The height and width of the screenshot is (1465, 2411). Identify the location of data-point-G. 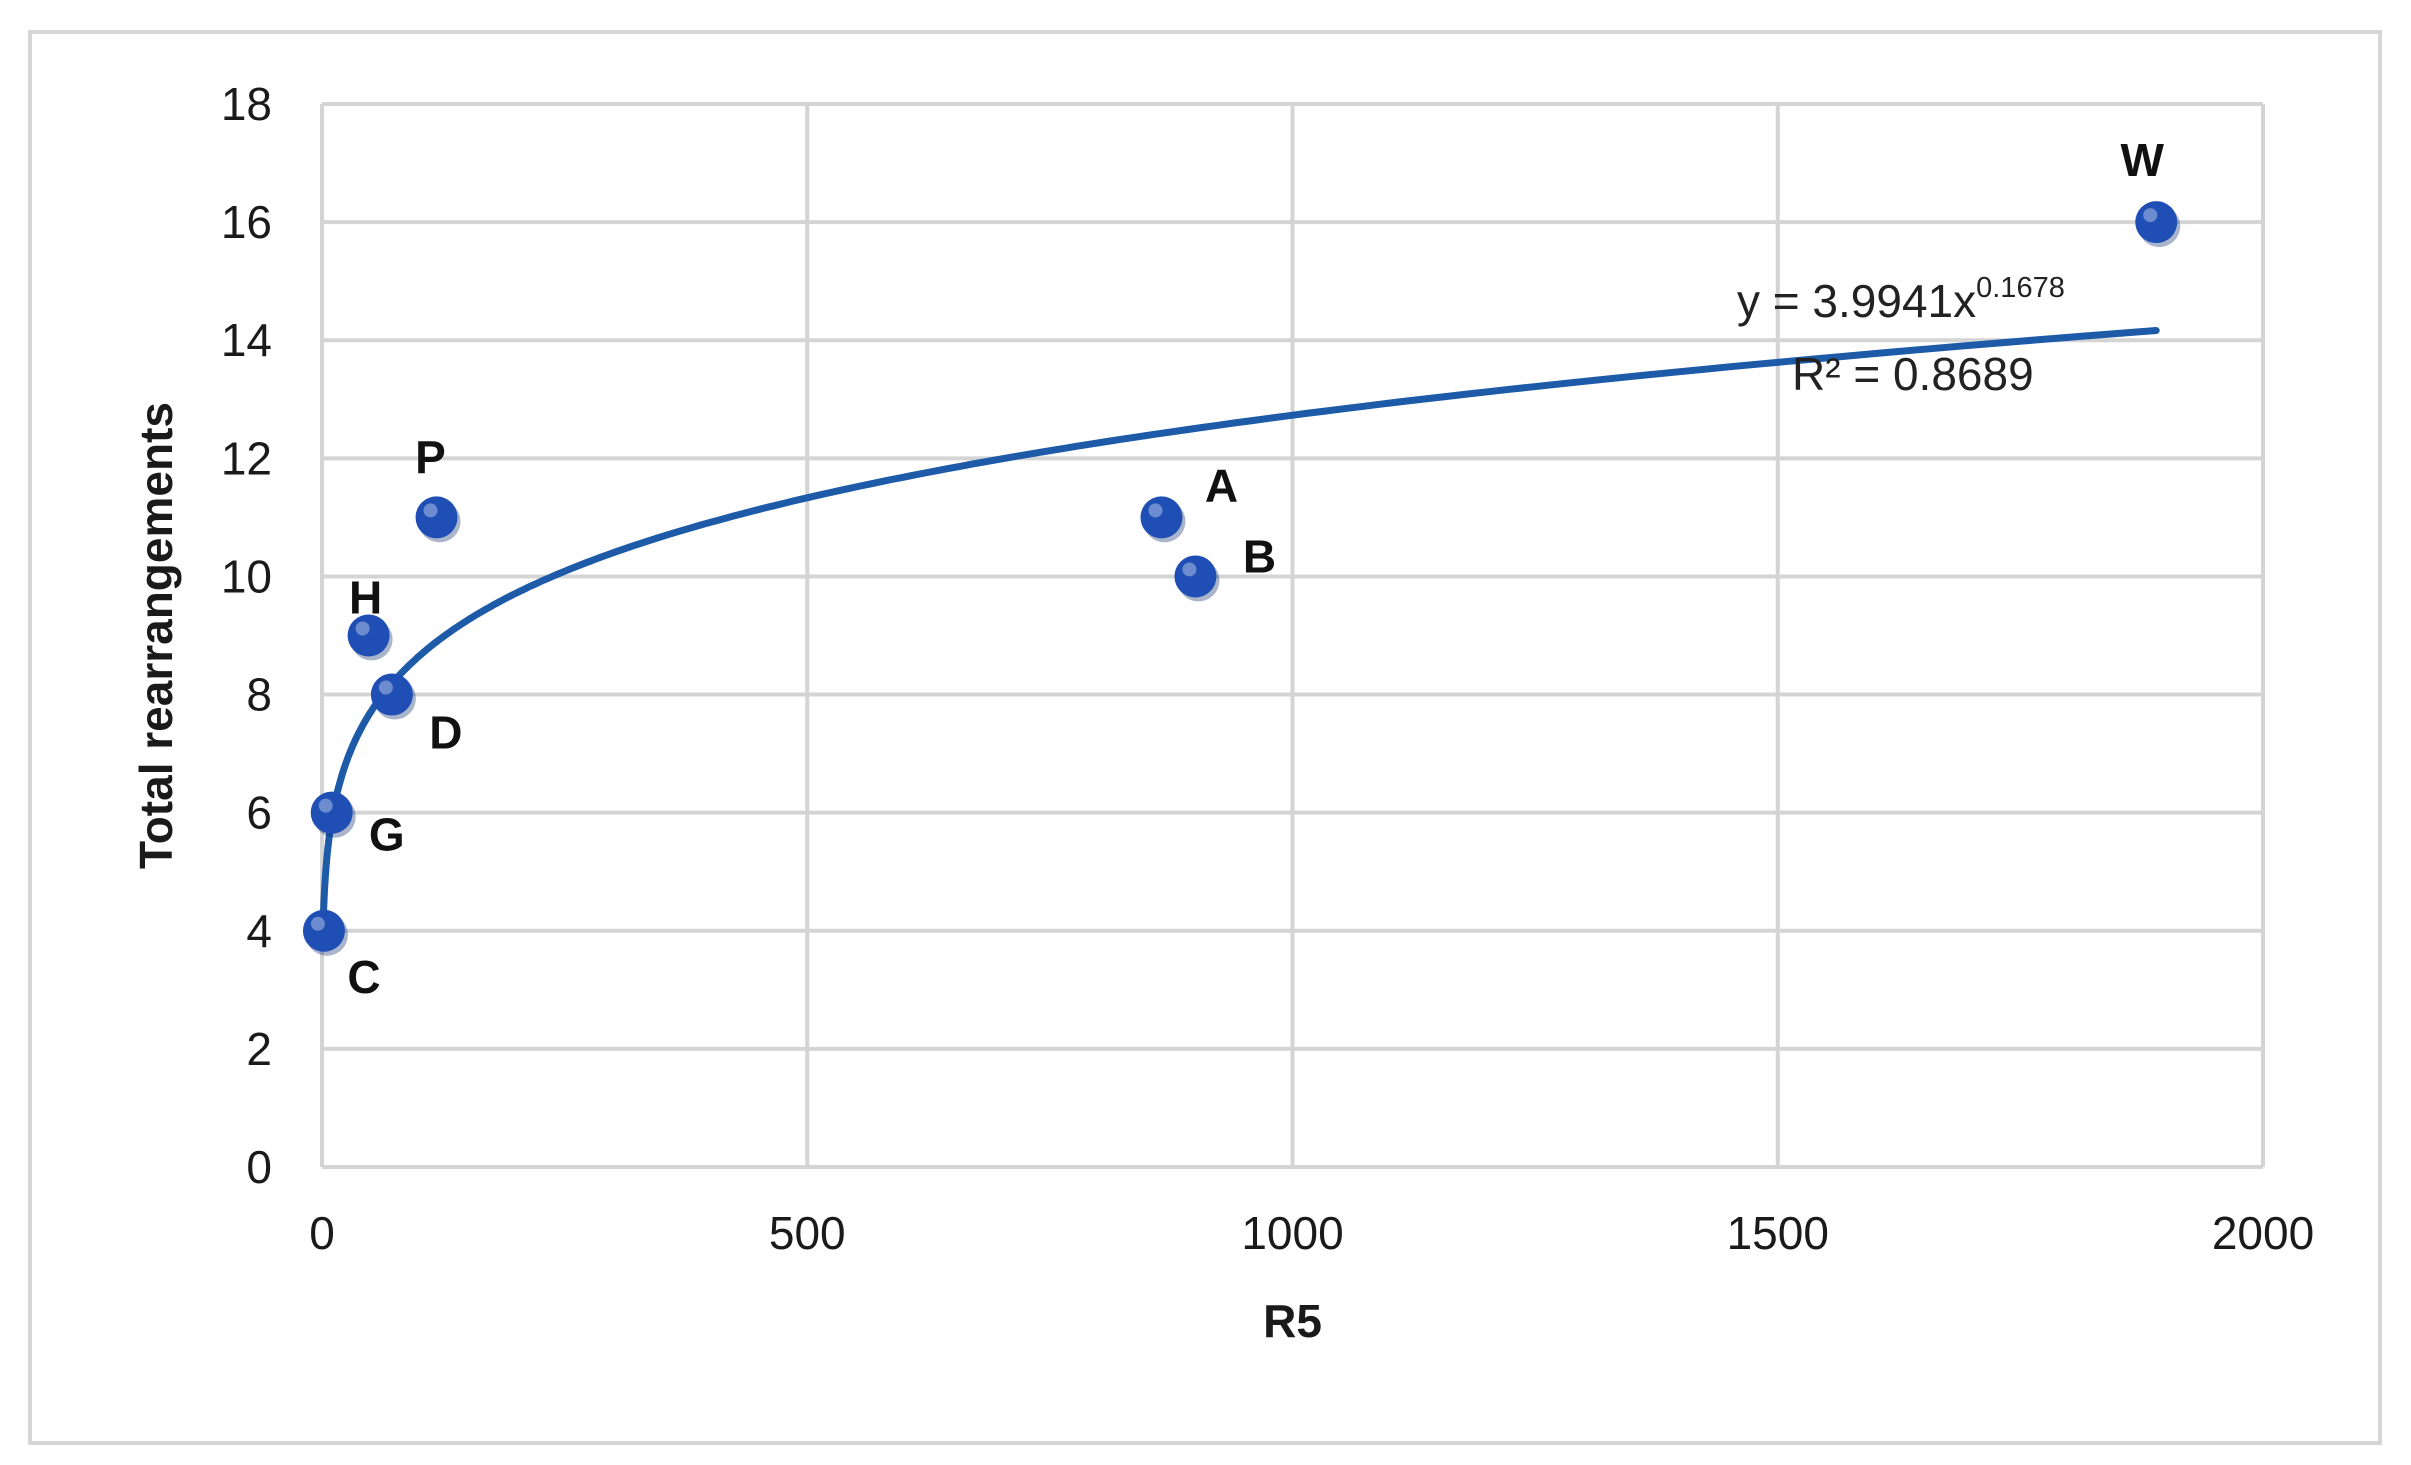
(331, 812).